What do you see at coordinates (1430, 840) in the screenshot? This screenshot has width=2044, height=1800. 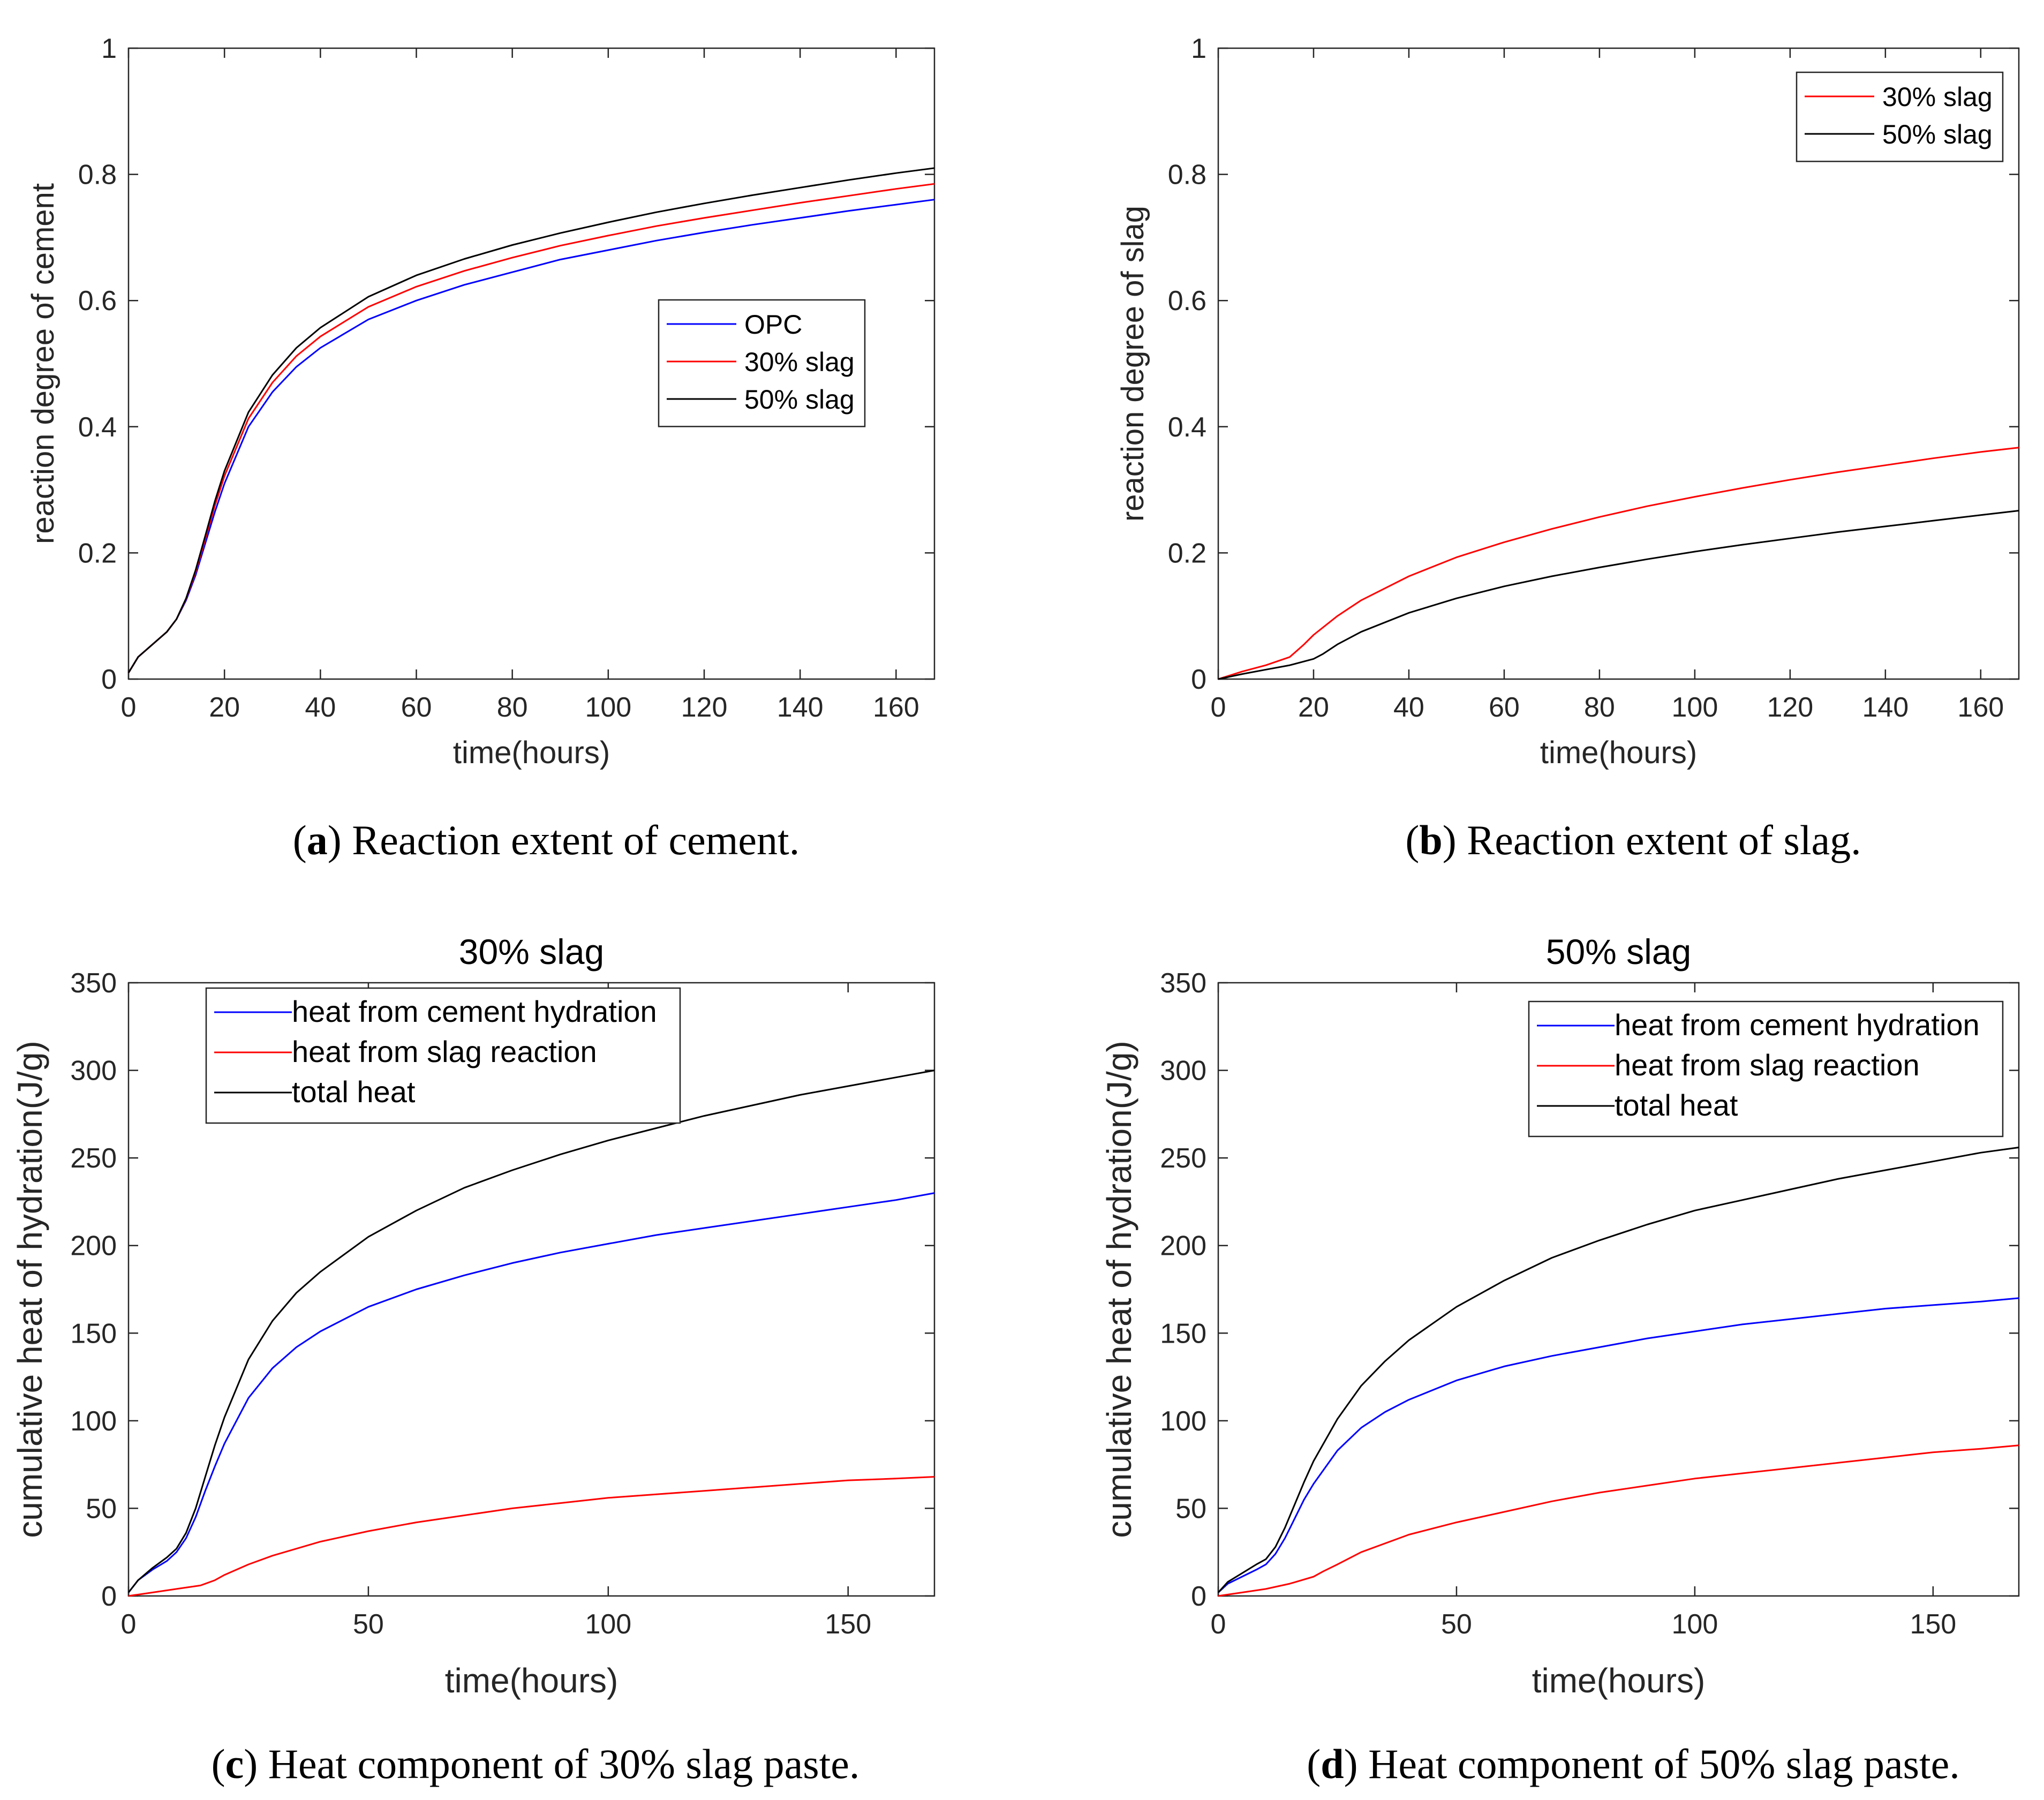 I see `caption-letter: b` at bounding box center [1430, 840].